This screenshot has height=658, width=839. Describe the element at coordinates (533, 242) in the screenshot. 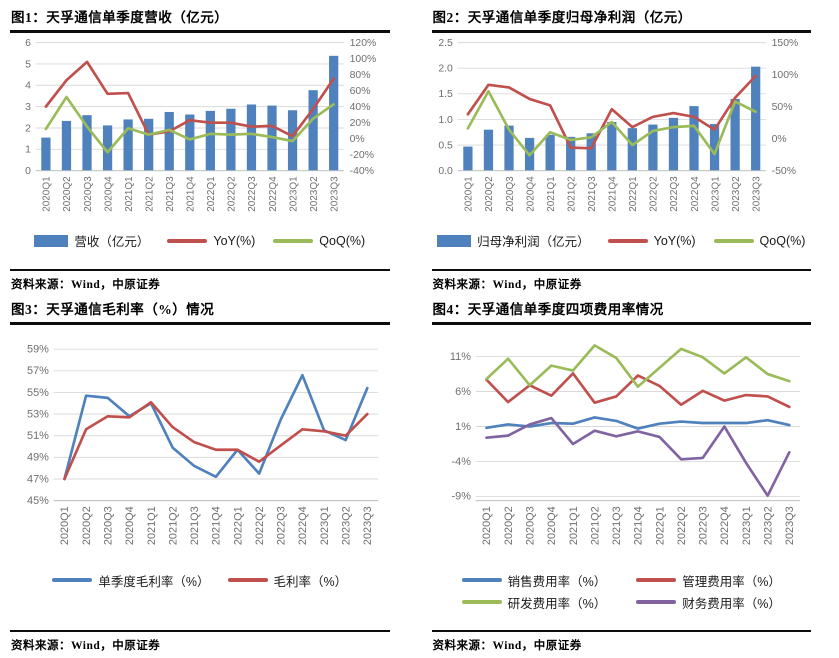

I see `legend-label: 归母净利润（亿元）` at that location.